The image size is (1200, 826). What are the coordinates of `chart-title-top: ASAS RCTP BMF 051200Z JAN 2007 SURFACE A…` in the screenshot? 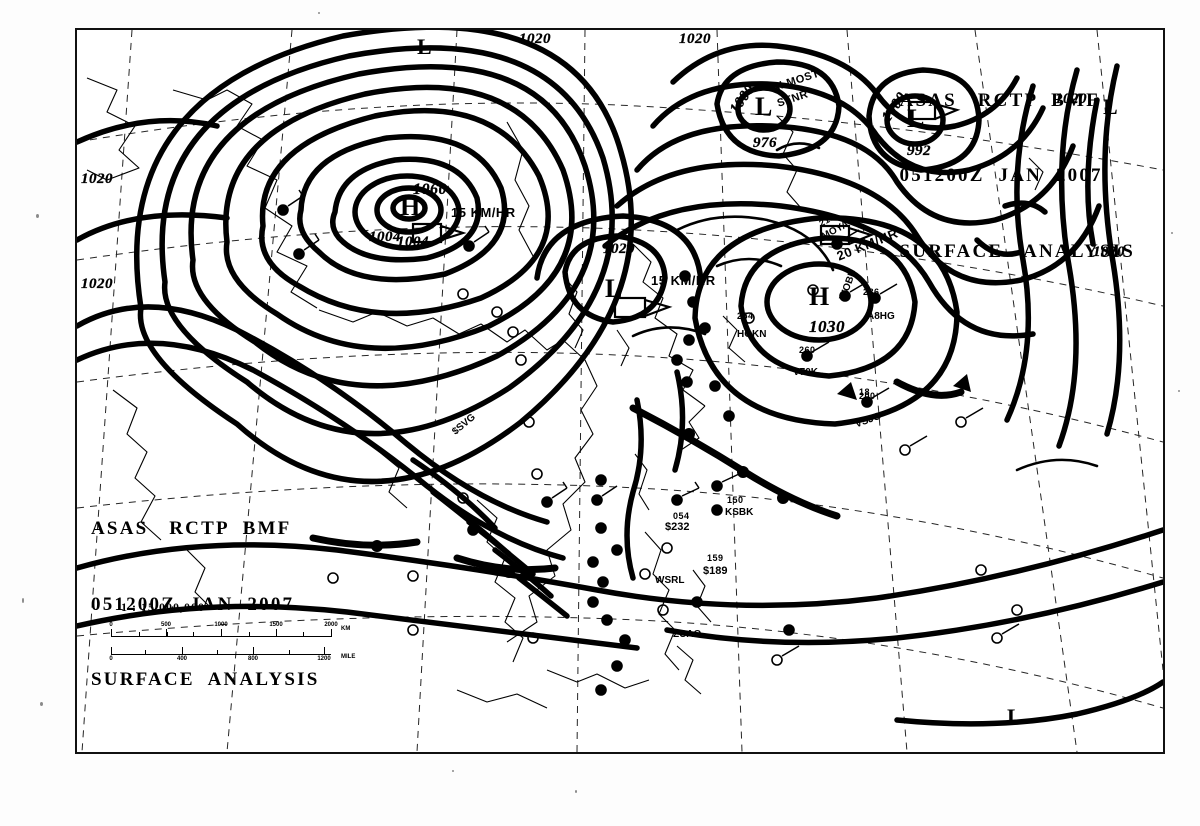 It's located at (1017, 176).